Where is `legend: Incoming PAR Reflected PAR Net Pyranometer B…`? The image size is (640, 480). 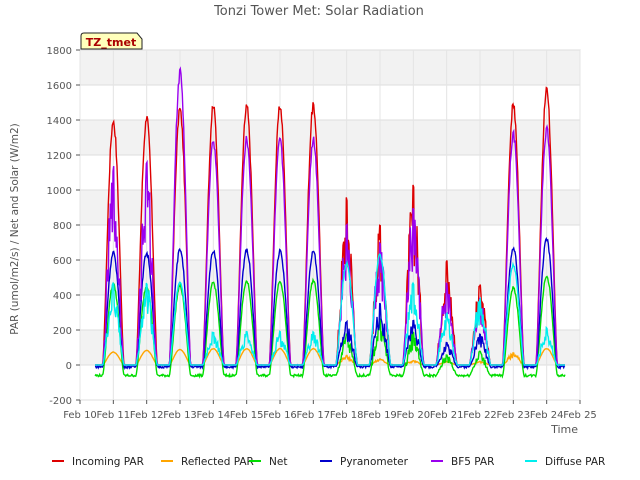
legend: Incoming PAR Reflected PAR Net Pyranometer B… is located at coordinates (328, 462).